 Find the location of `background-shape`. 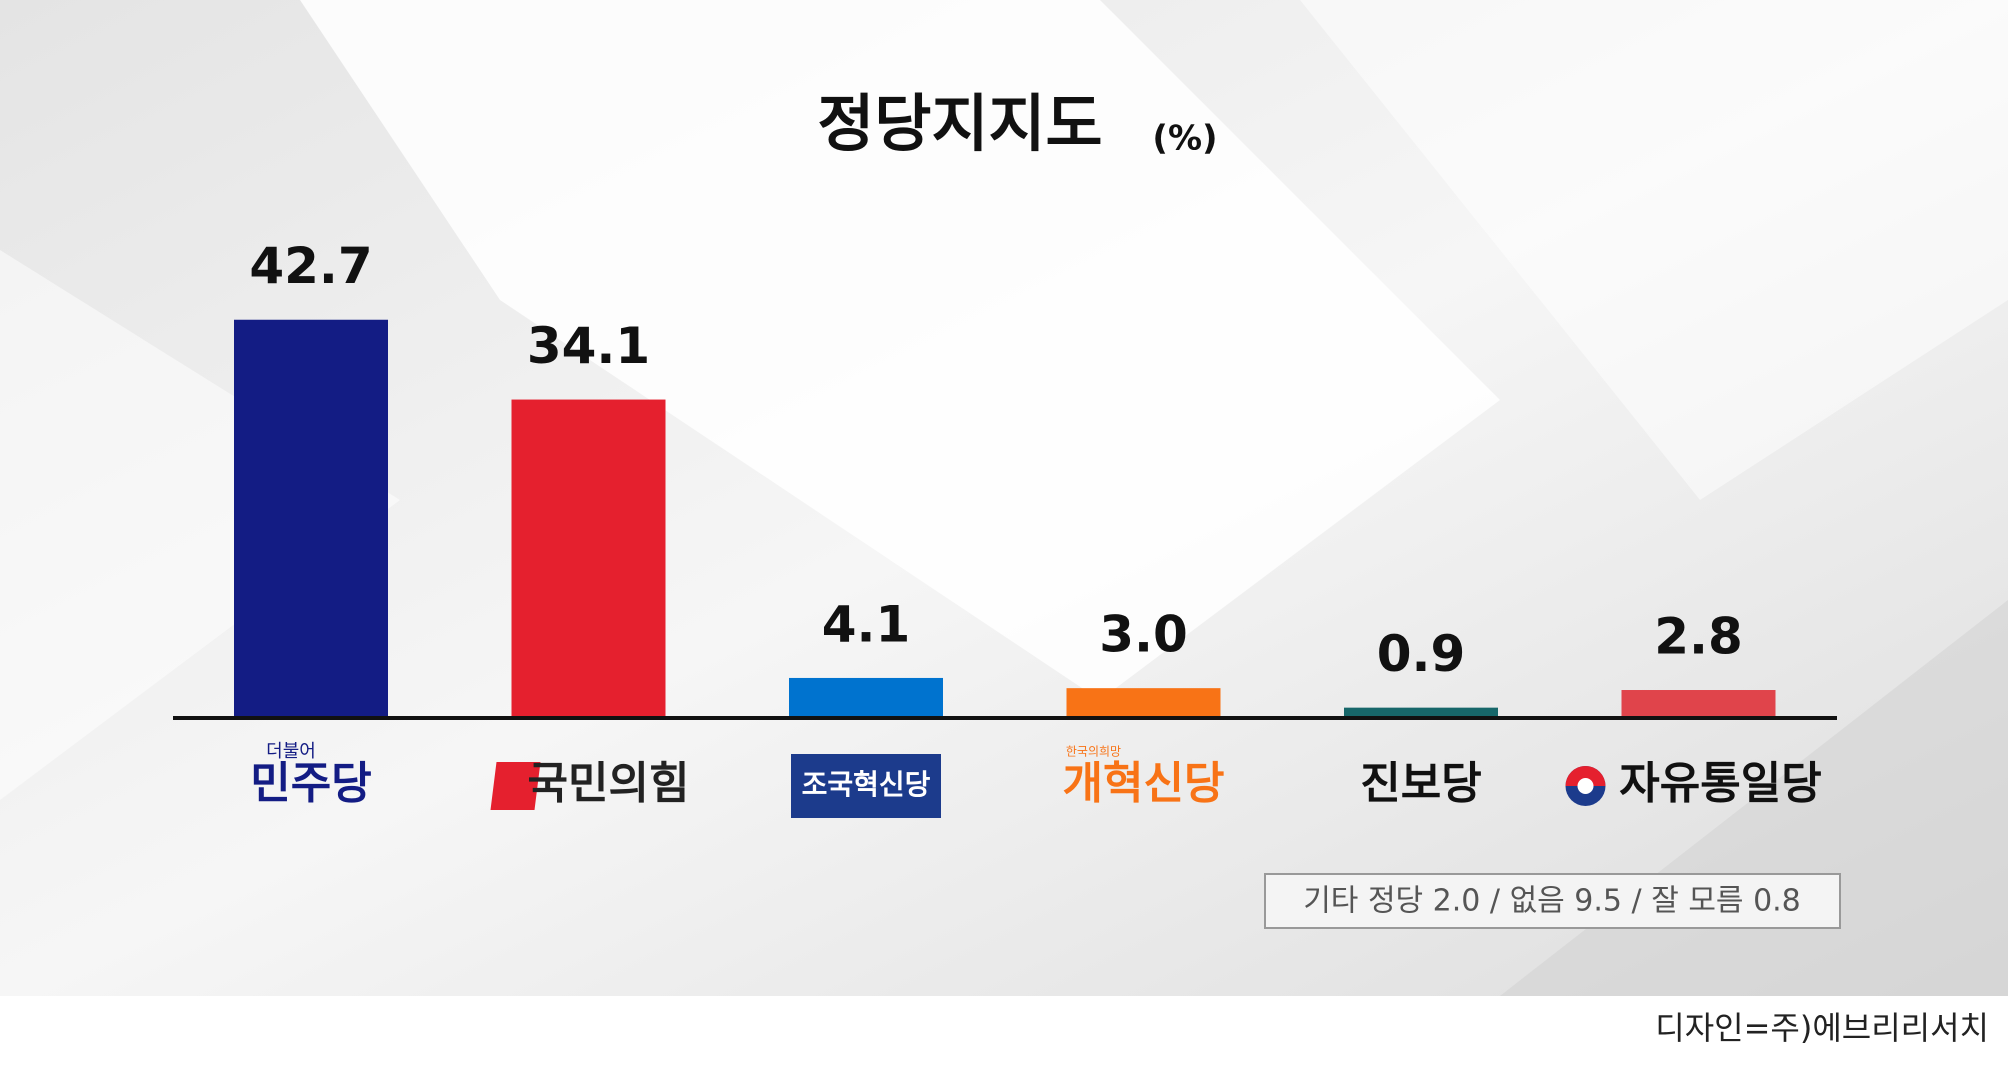

background-shape is located at coordinates (200, 525).